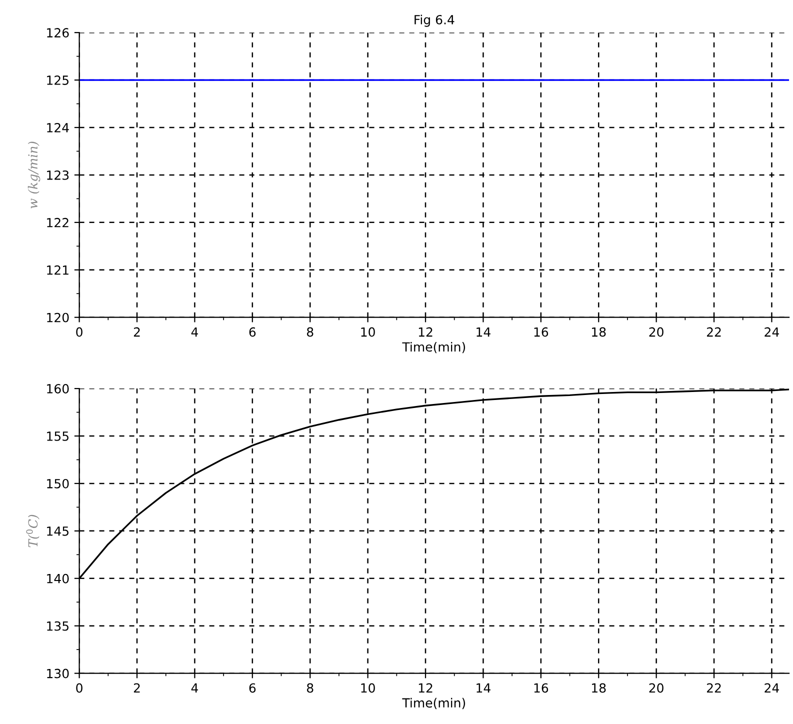 This screenshot has width=793, height=724. Describe the element at coordinates (57, 531) in the screenshot. I see `y-tick-label: 145` at that location.